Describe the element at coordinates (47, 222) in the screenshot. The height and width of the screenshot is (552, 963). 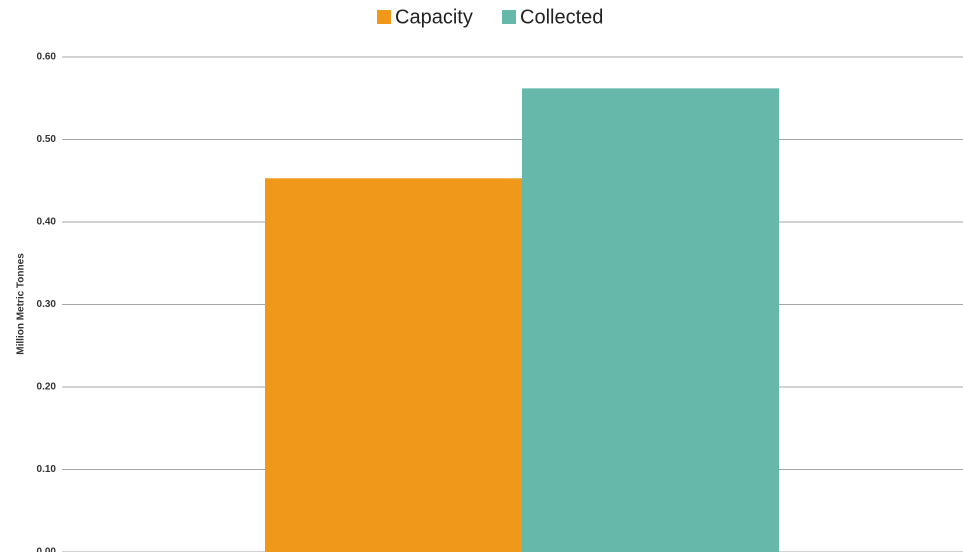
I see `y-tick-label: 0.40` at that location.